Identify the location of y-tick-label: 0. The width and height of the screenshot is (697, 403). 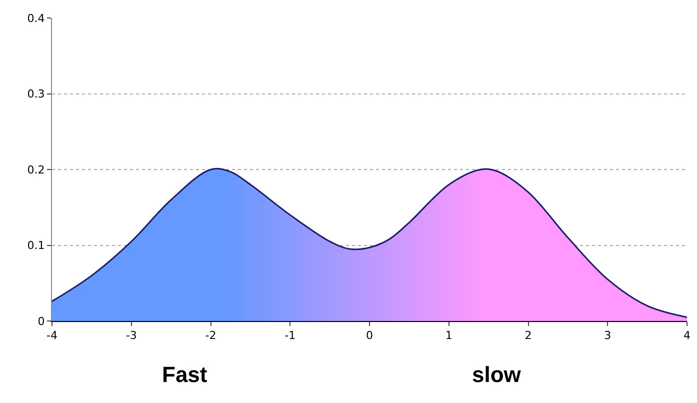
(41, 321).